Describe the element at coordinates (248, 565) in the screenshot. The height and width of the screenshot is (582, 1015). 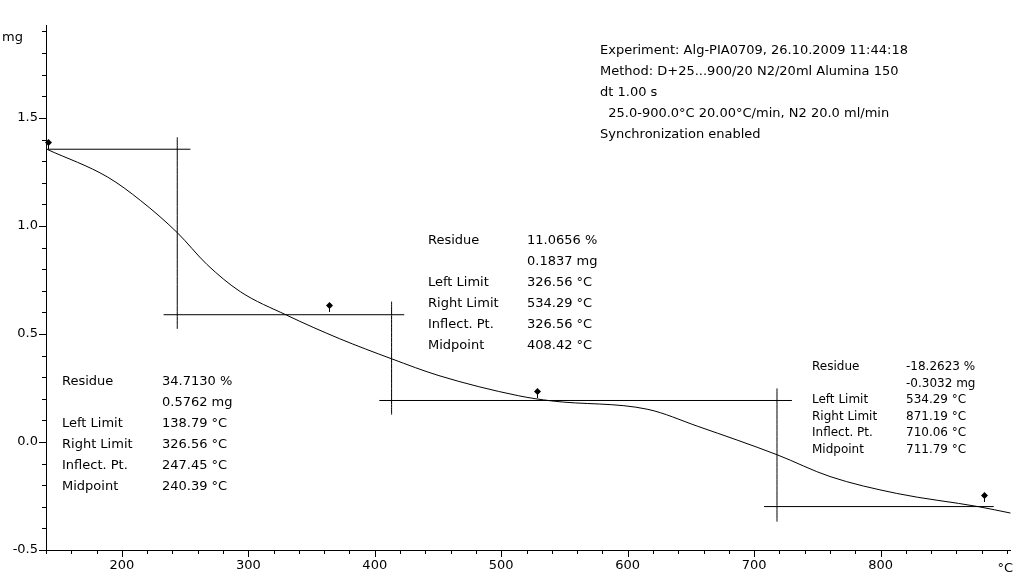
I see `x-tick-label: 300` at that location.